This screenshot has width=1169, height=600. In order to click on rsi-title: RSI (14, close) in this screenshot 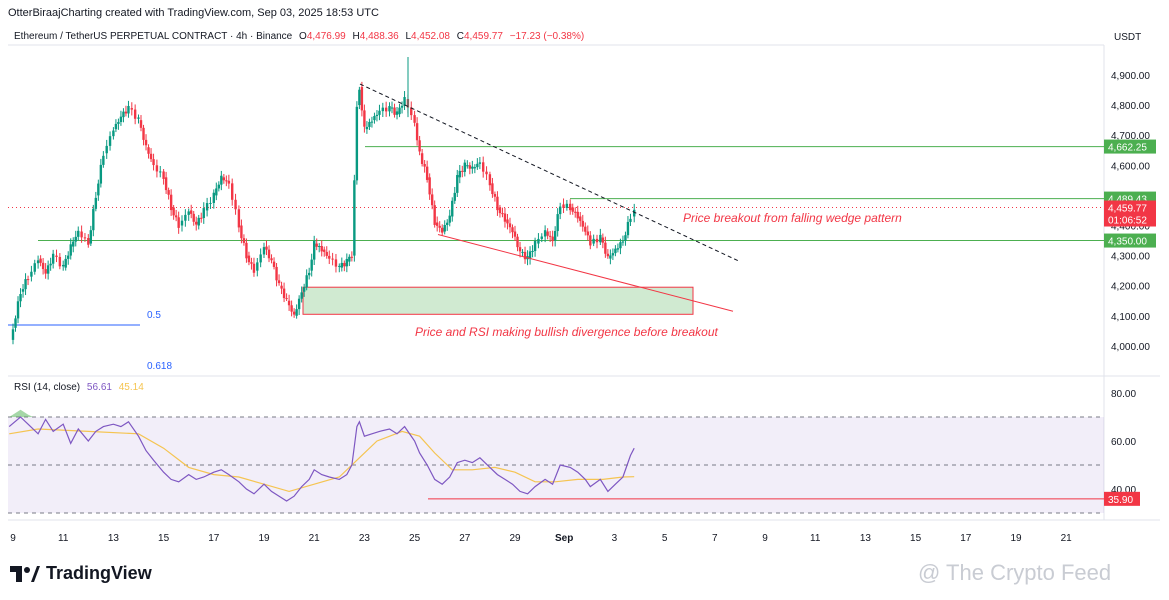, I will do `click(47, 387)`.